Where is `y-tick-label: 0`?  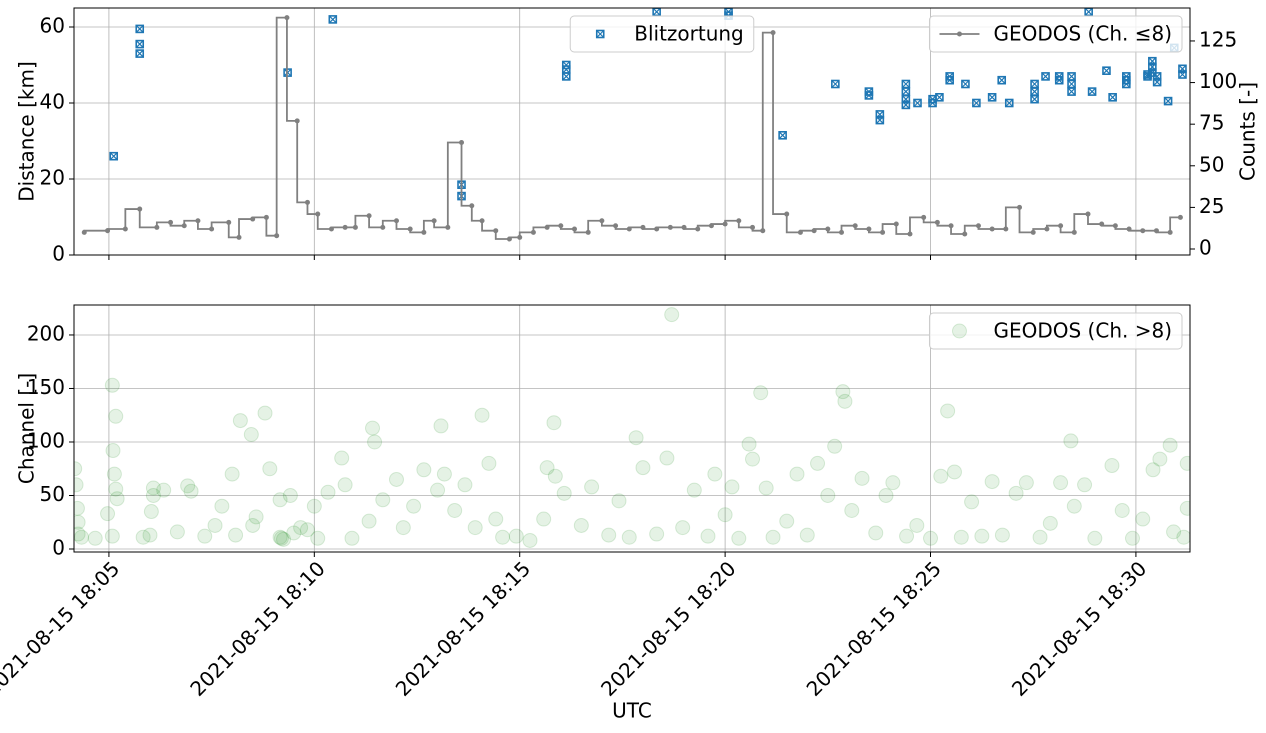 y-tick-label: 0 is located at coordinates (58, 548).